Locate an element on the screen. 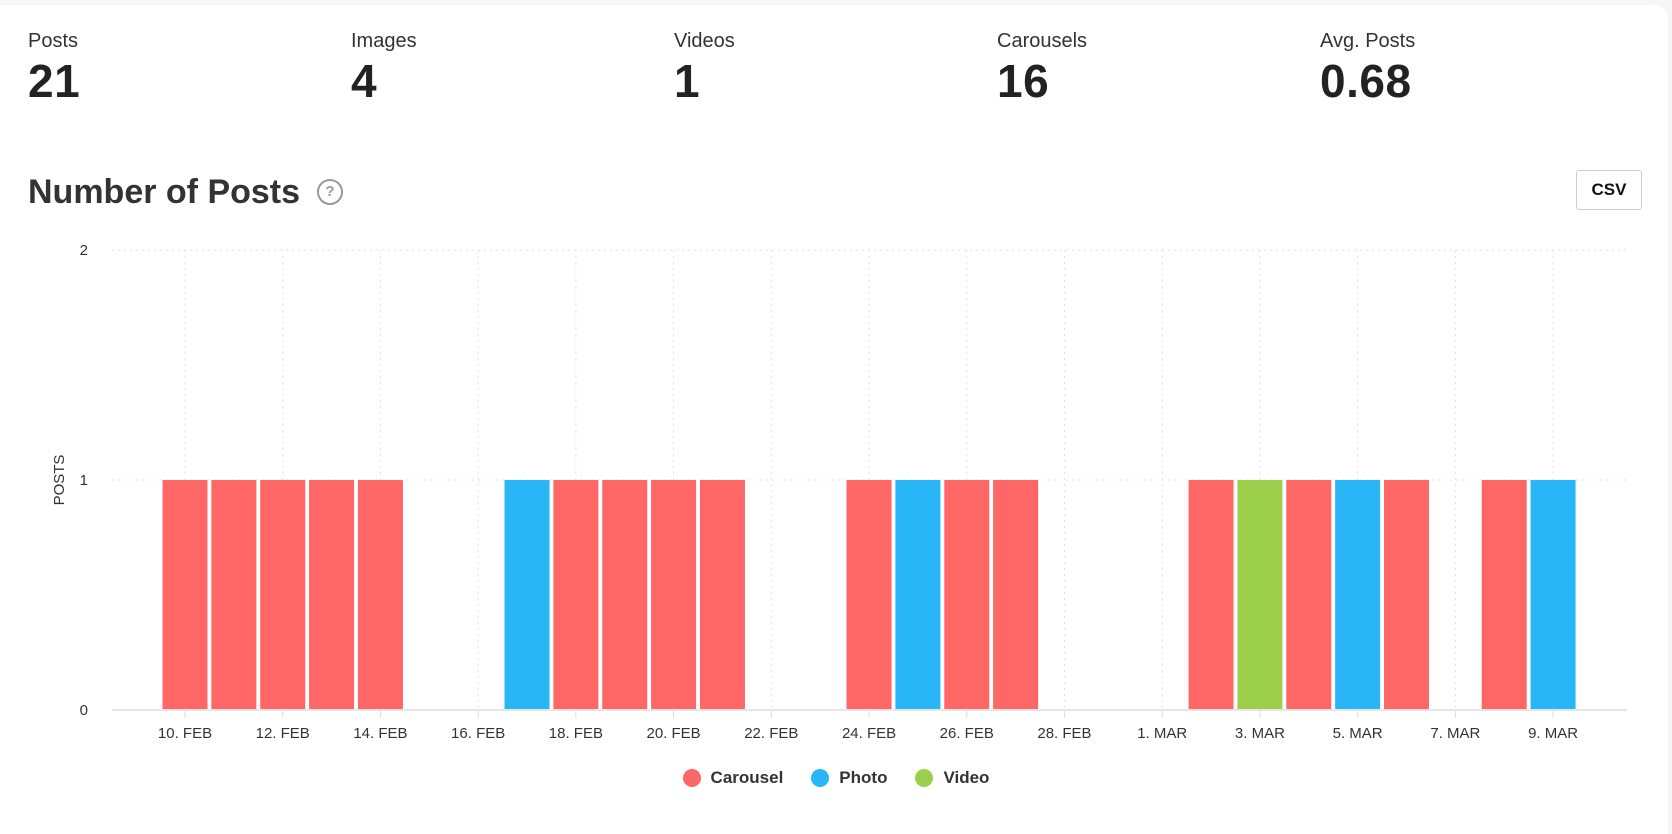  x-tick-label: 22. FEB is located at coordinates (771, 733).